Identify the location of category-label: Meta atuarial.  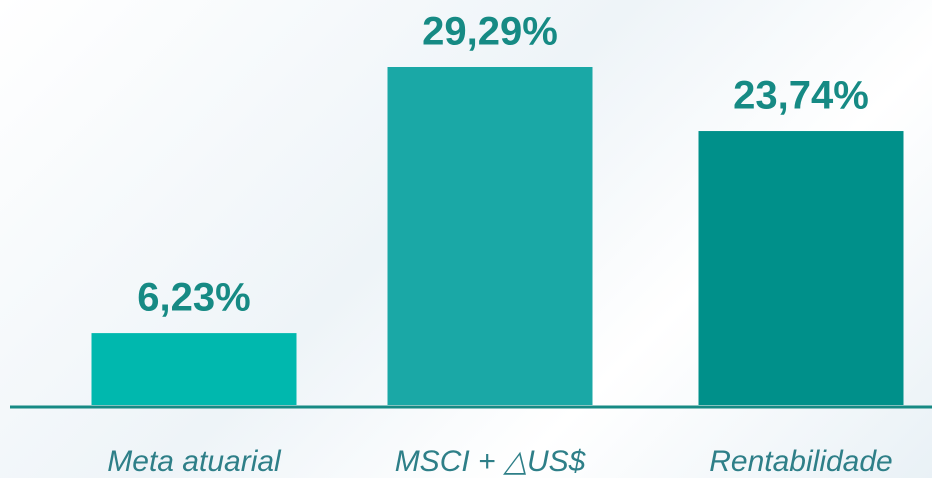
(194, 461).